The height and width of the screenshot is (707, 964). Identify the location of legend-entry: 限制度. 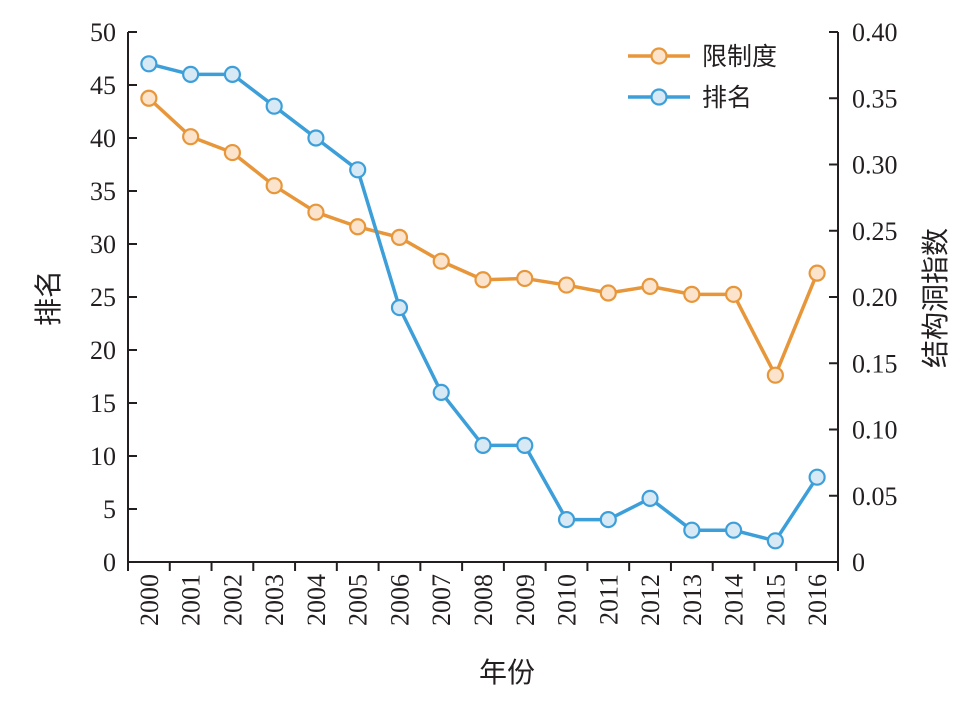
(702, 57).